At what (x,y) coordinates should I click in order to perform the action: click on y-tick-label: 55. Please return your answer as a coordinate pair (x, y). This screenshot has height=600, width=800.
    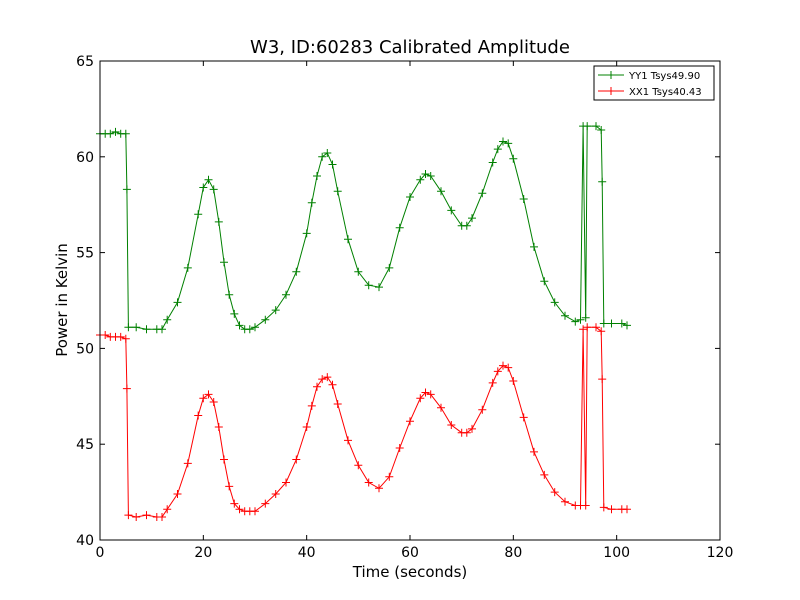
    Looking at the image, I should click on (85, 254).